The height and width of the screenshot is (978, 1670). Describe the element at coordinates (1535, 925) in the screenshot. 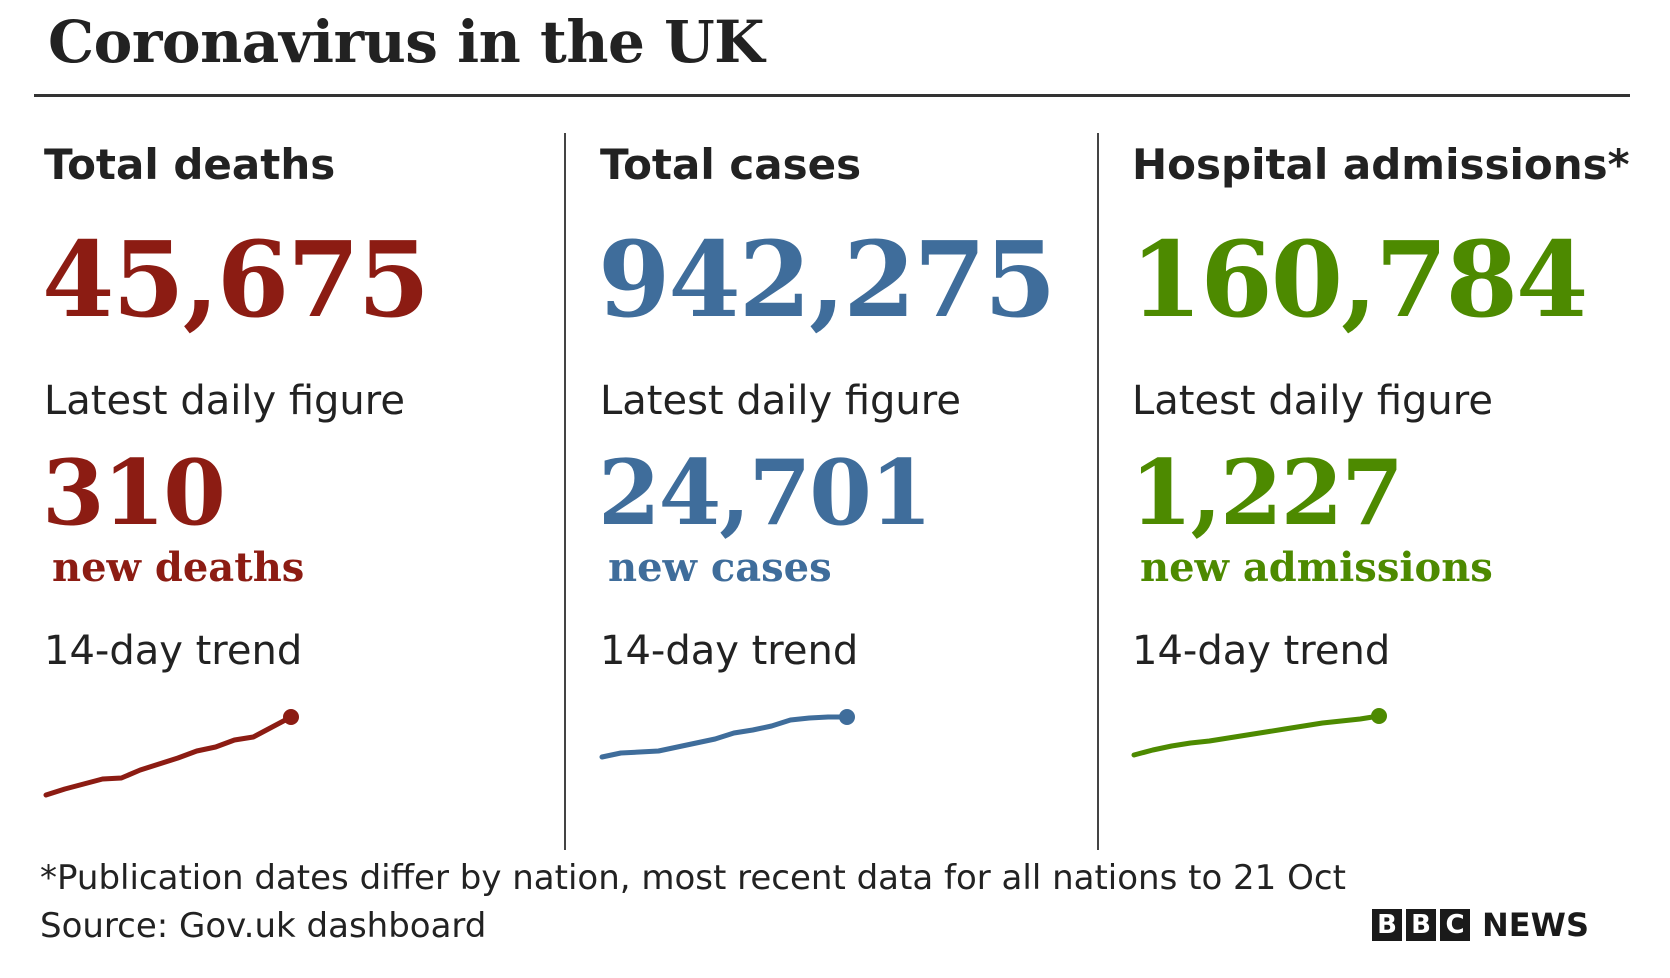

I see `logo-news-text: NEWS` at that location.